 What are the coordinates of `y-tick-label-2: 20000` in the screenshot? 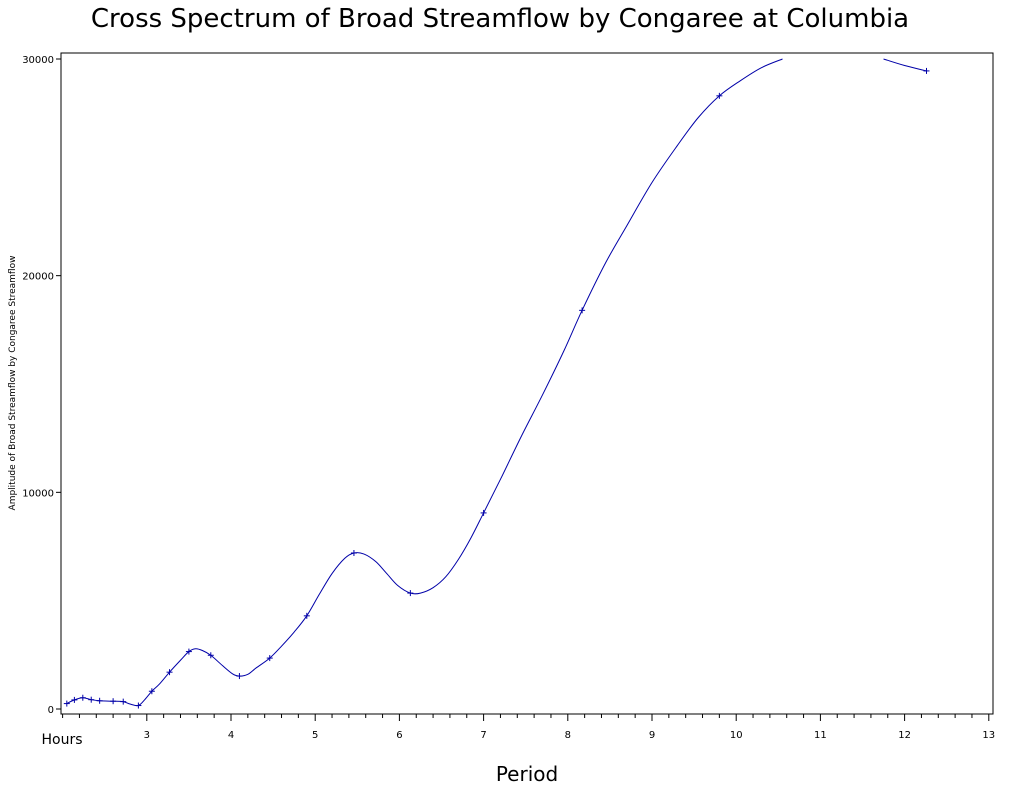 It's located at (38, 277).